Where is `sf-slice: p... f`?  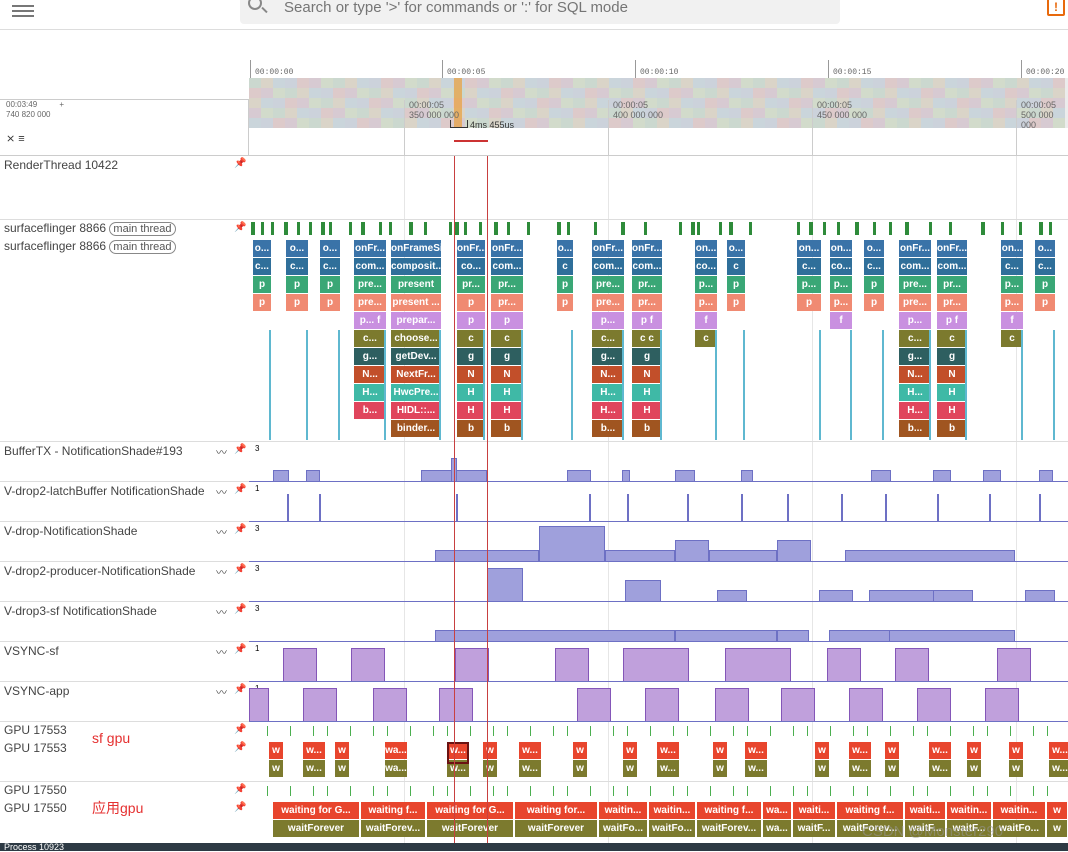
sf-slice: p... f is located at coordinates (370, 320).